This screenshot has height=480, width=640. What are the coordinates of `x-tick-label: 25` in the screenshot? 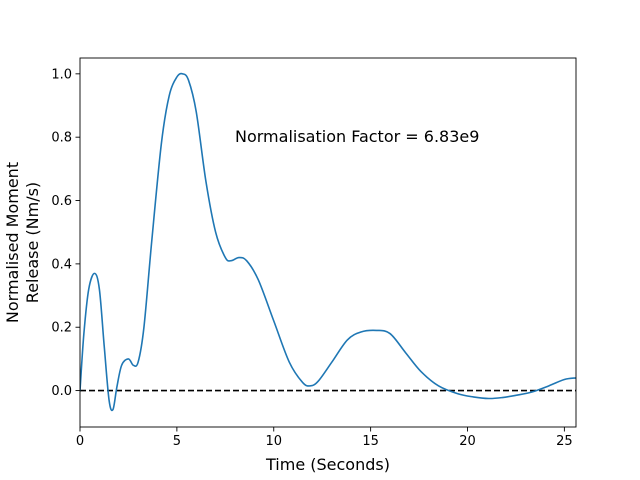 It's located at (564, 441).